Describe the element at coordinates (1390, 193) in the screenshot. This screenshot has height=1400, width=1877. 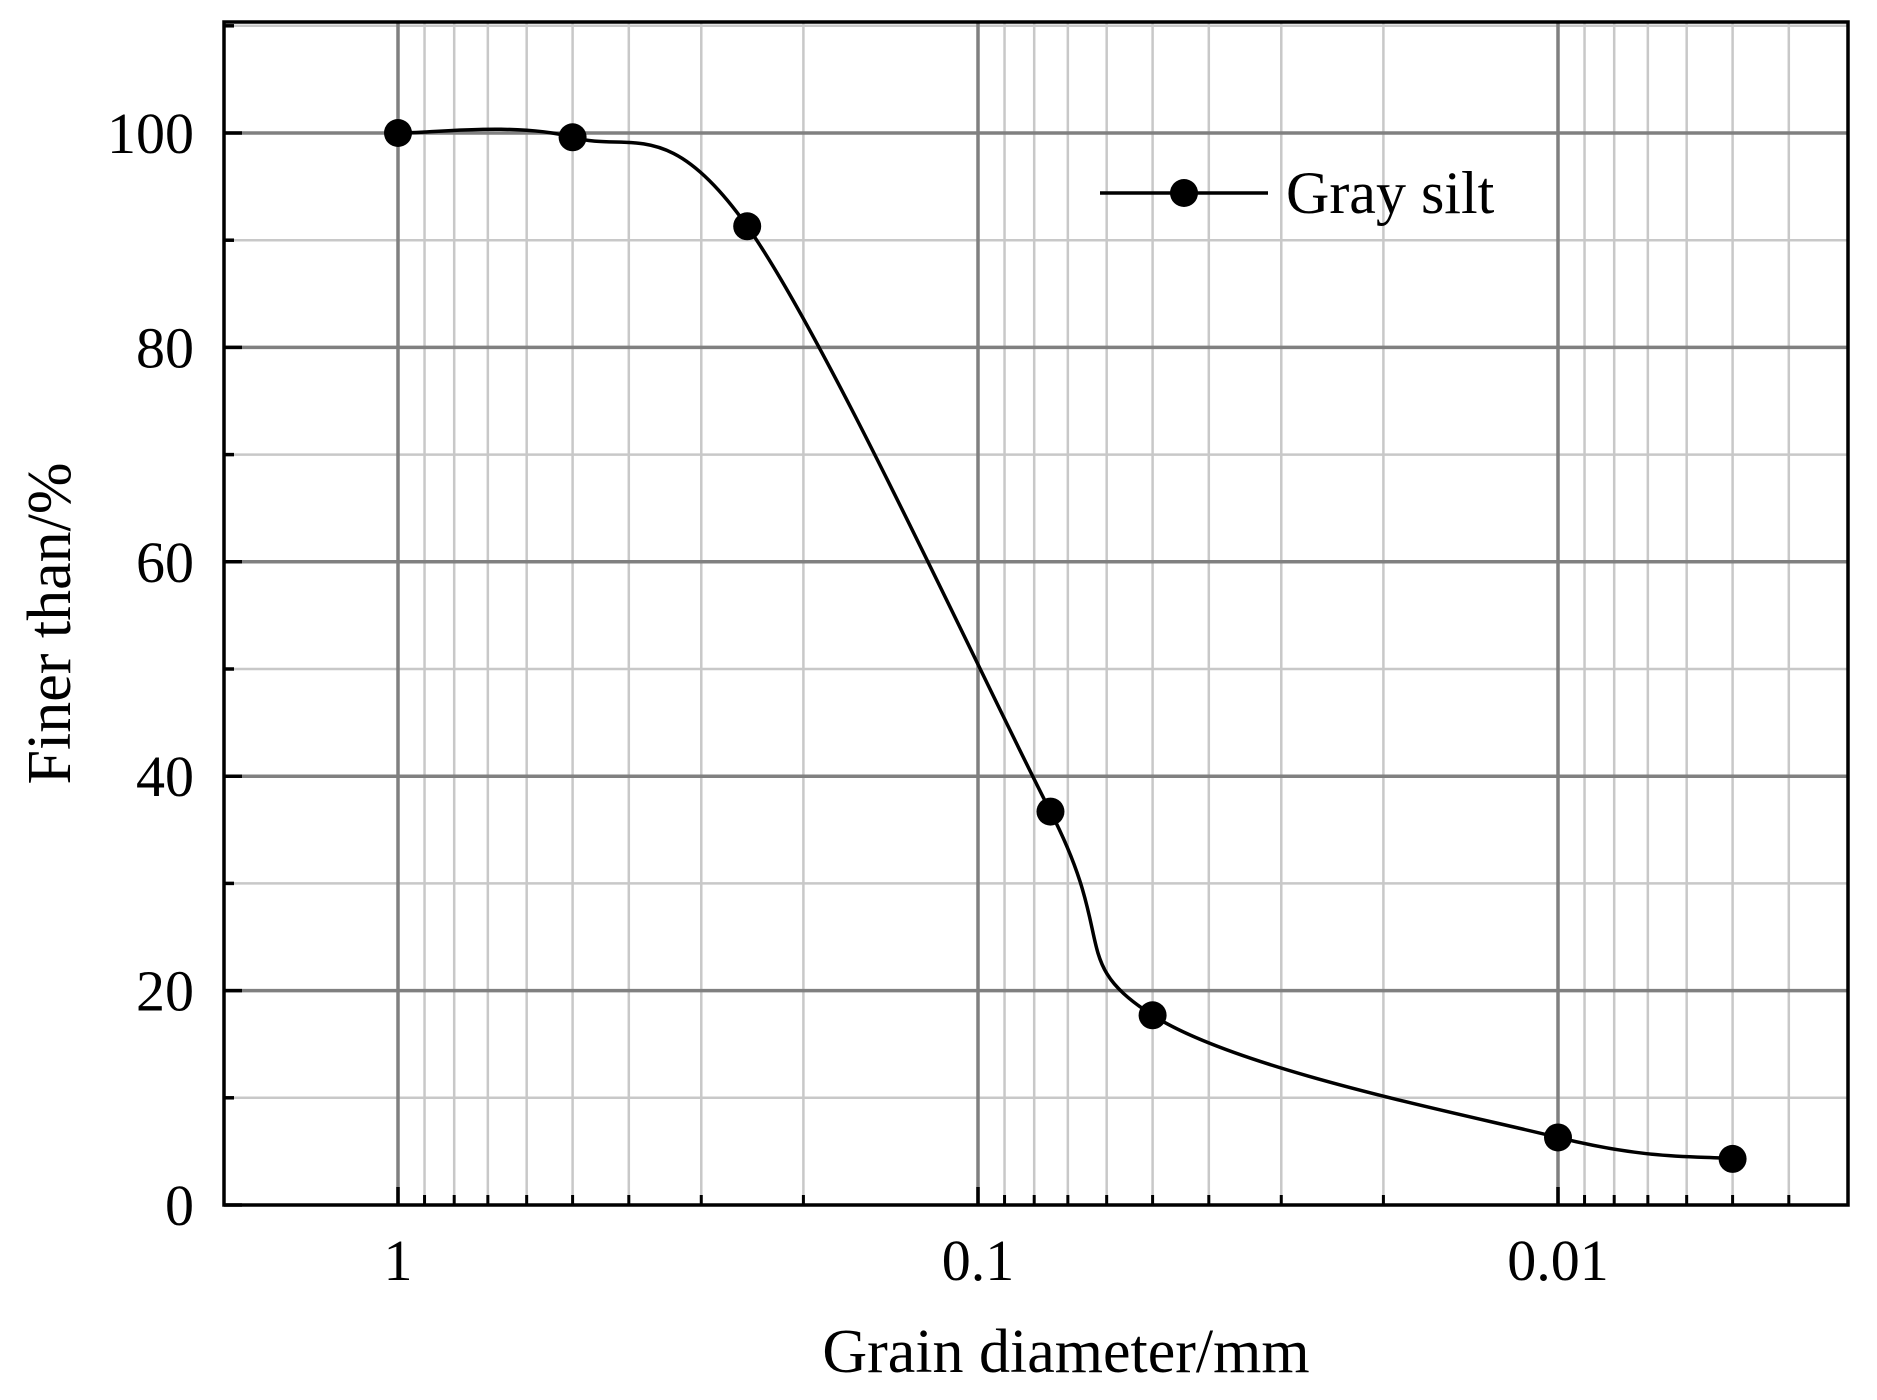
I see `legend-label: Gray silt` at that location.